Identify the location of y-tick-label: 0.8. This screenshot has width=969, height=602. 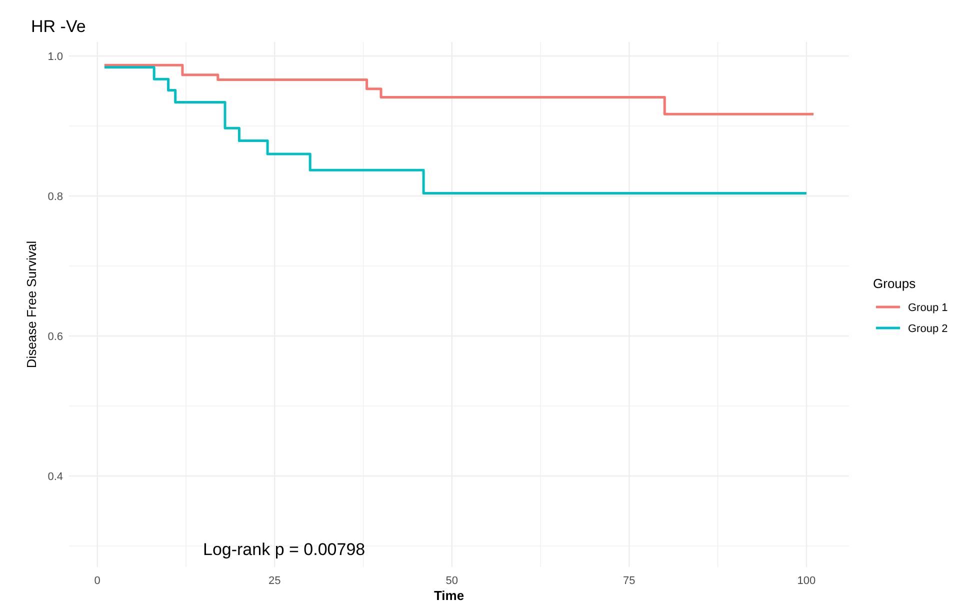
(55, 197).